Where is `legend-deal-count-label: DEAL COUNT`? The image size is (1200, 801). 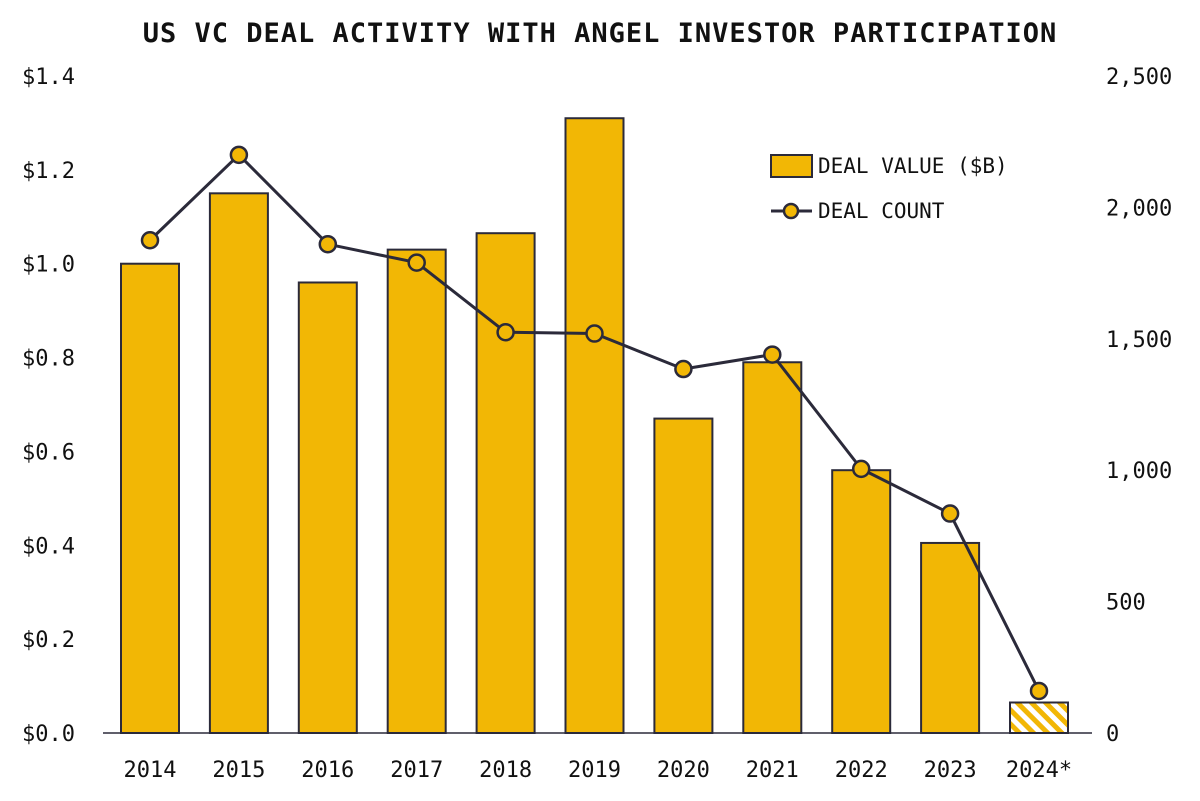 legend-deal-count-label: DEAL COUNT is located at coordinates (881, 211).